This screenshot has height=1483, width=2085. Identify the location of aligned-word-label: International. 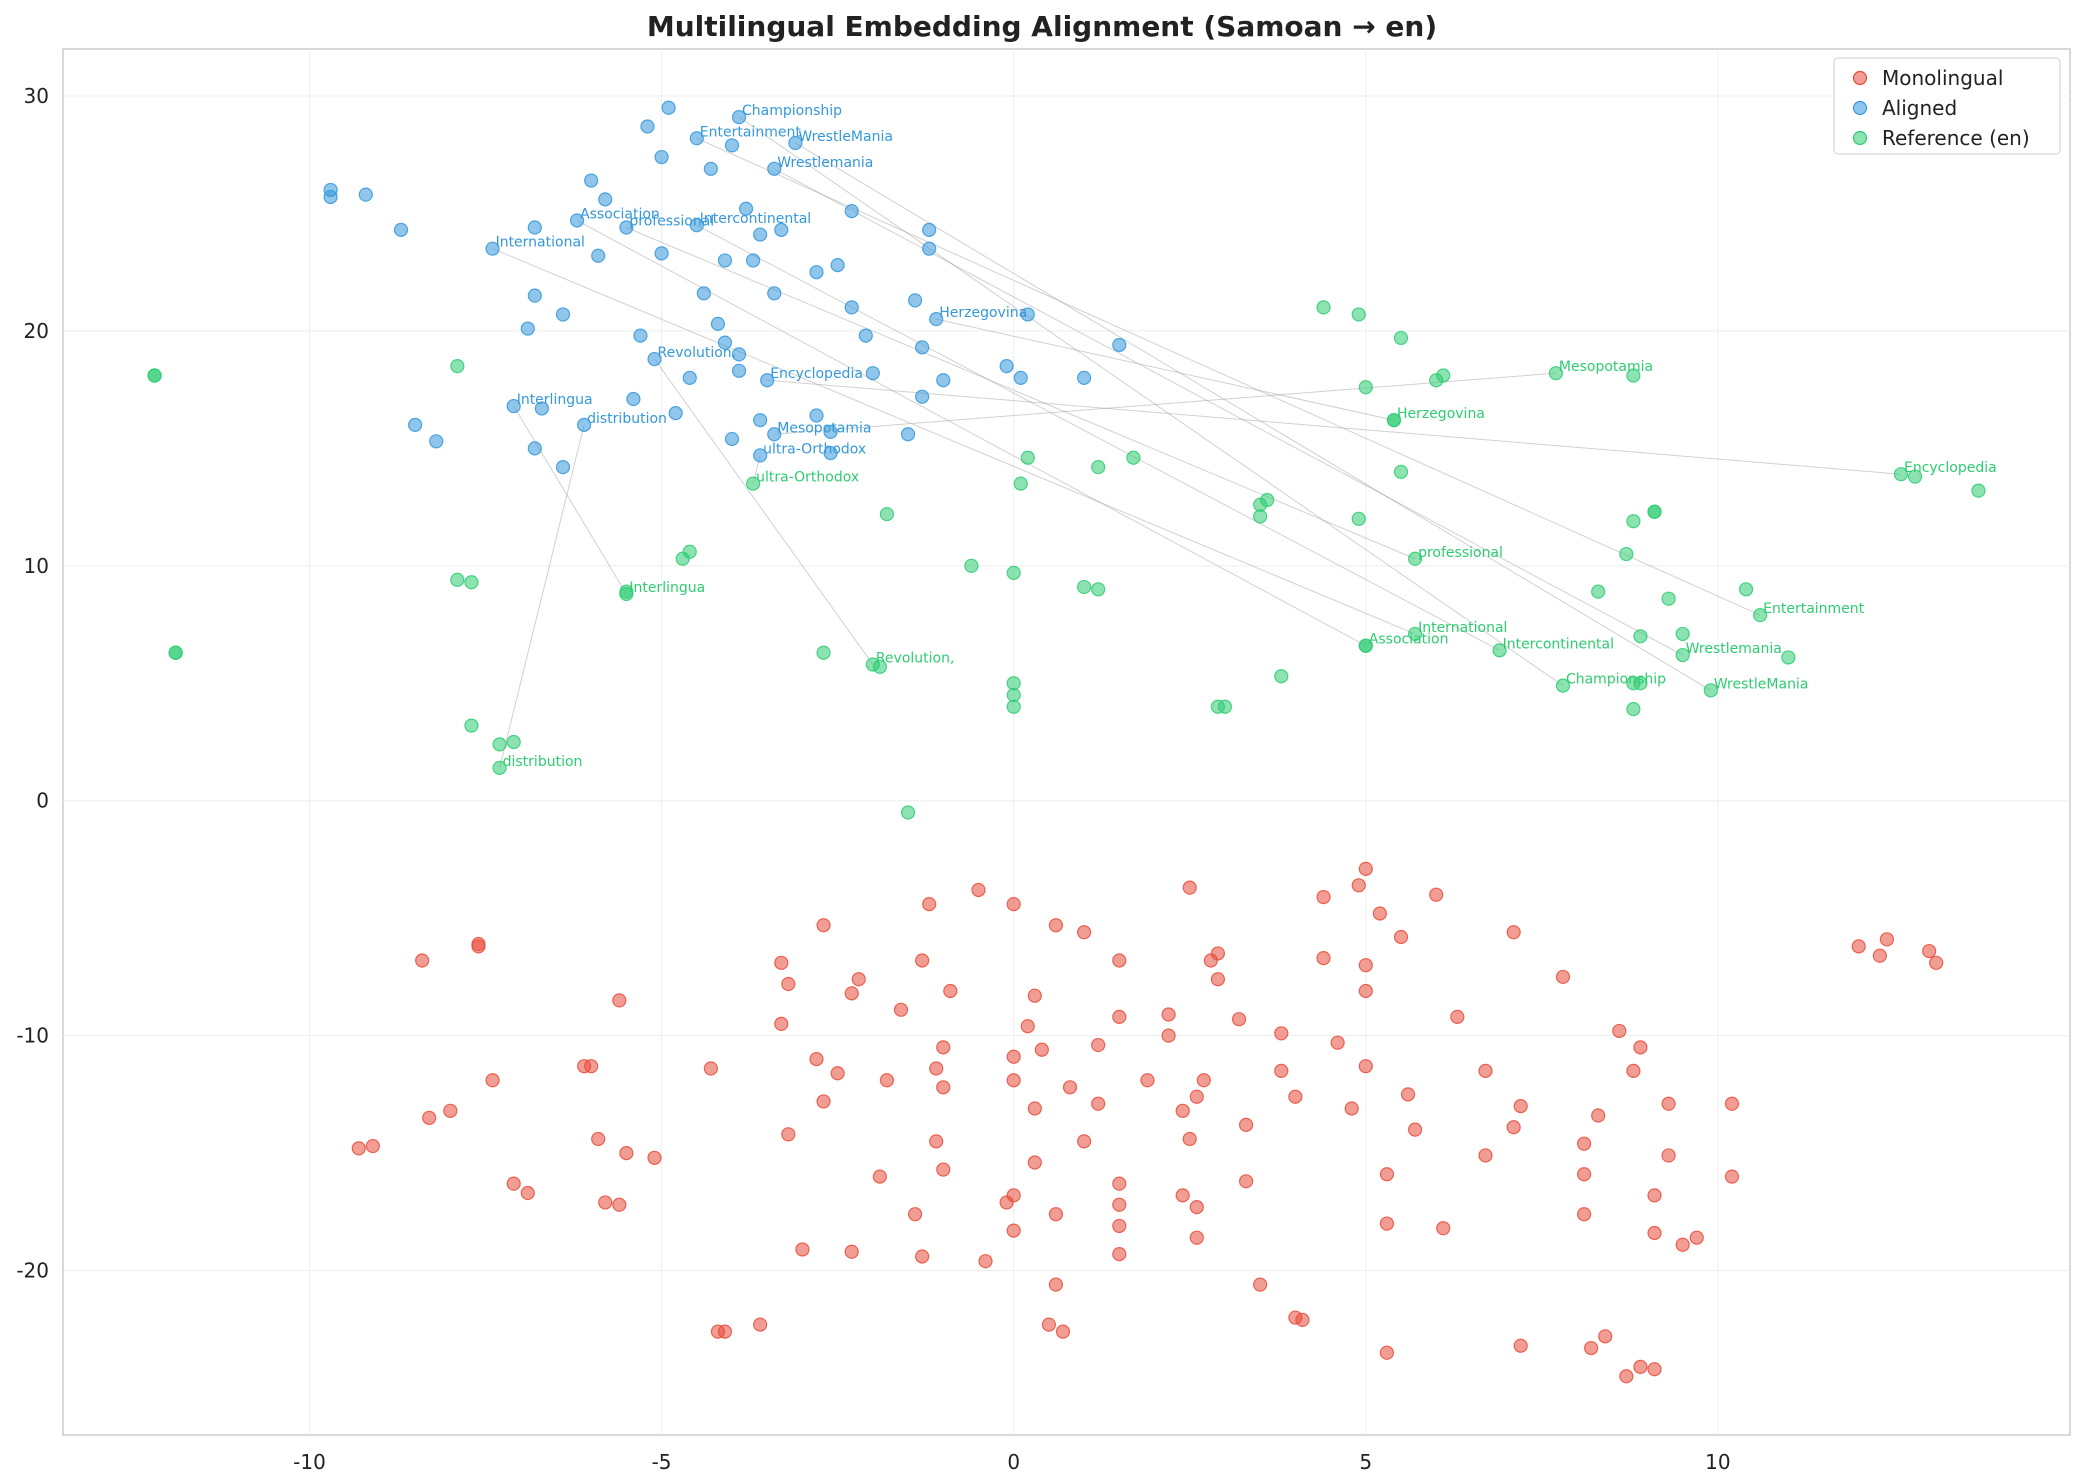
(540, 243).